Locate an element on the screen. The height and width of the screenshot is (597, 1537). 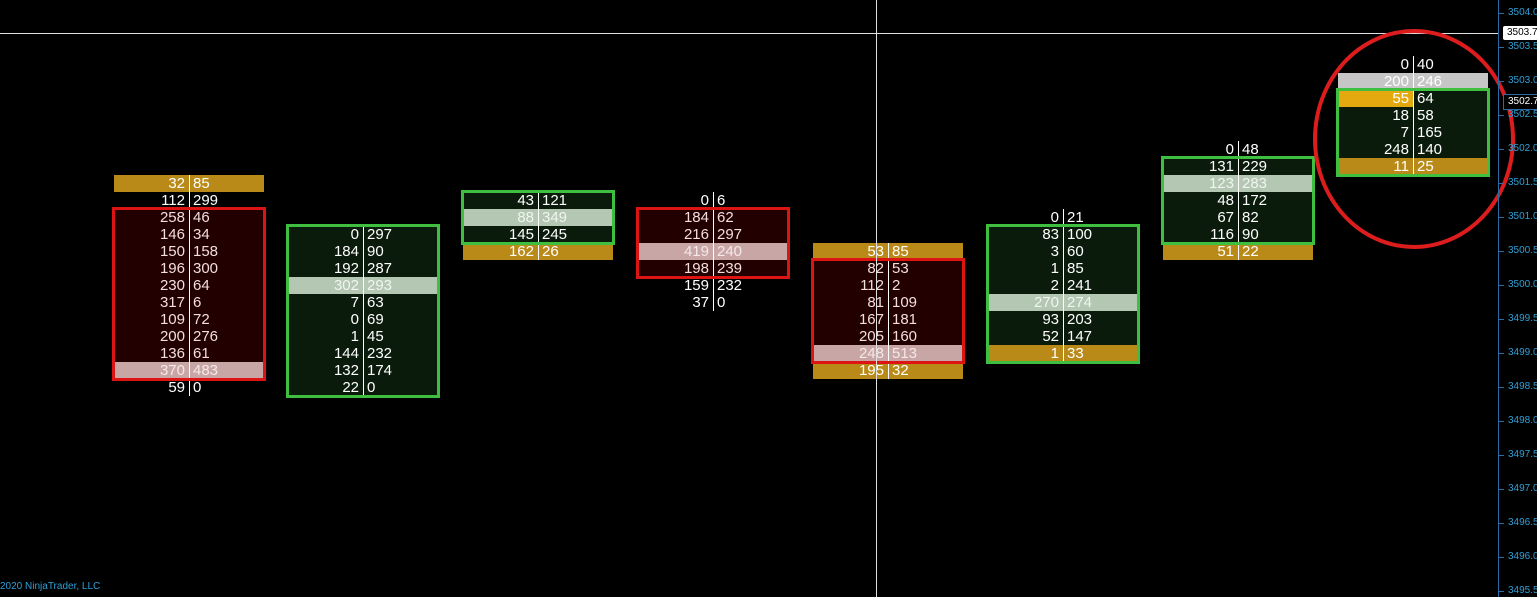
bid-volume: 67 is located at coordinates (1225, 217).